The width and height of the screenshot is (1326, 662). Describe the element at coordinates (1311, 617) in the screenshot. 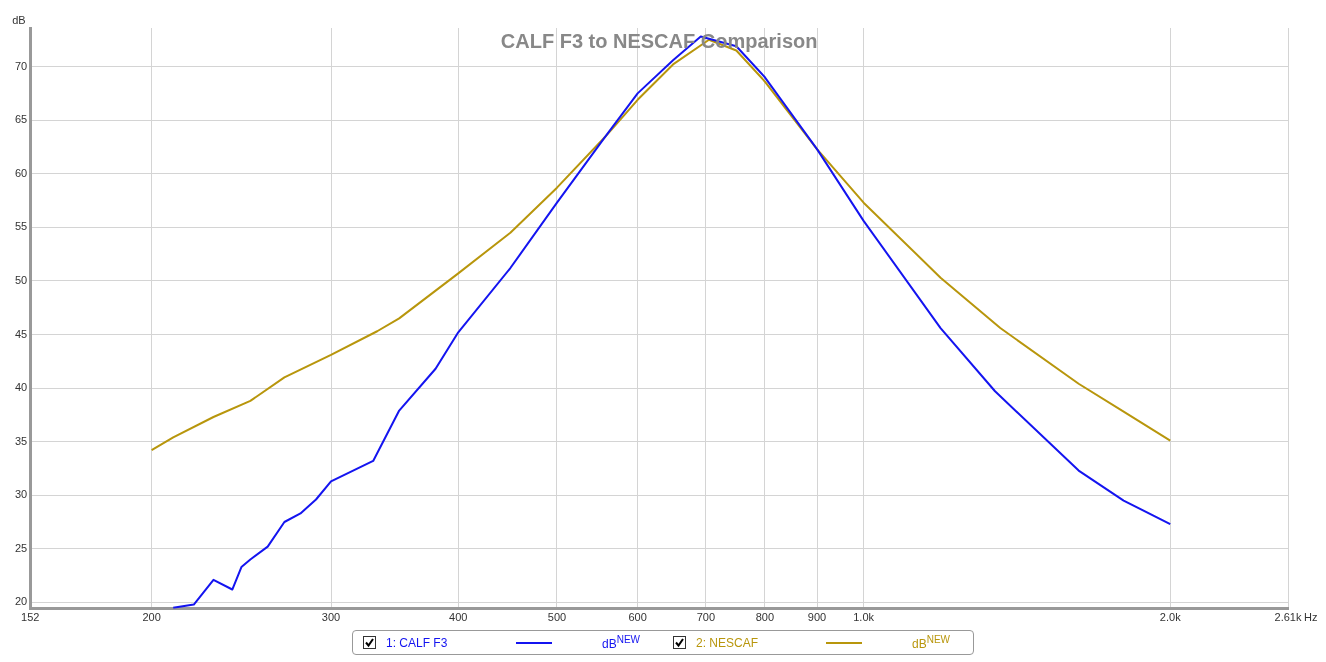

I see `x-axis-title: Hz` at that location.